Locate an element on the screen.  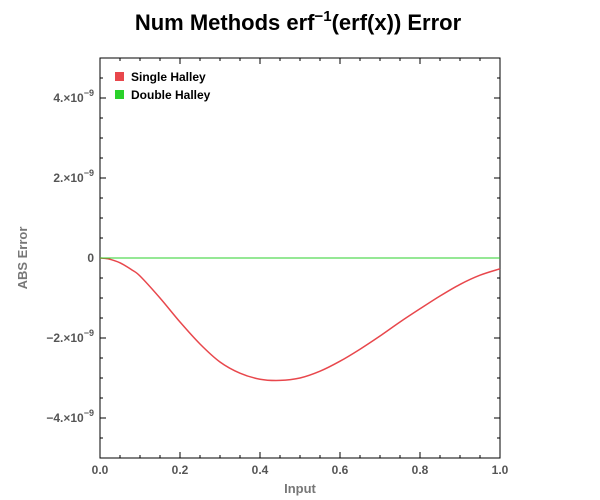
chart-title-rest: (erf(x)) Error is located at coordinates (397, 22).